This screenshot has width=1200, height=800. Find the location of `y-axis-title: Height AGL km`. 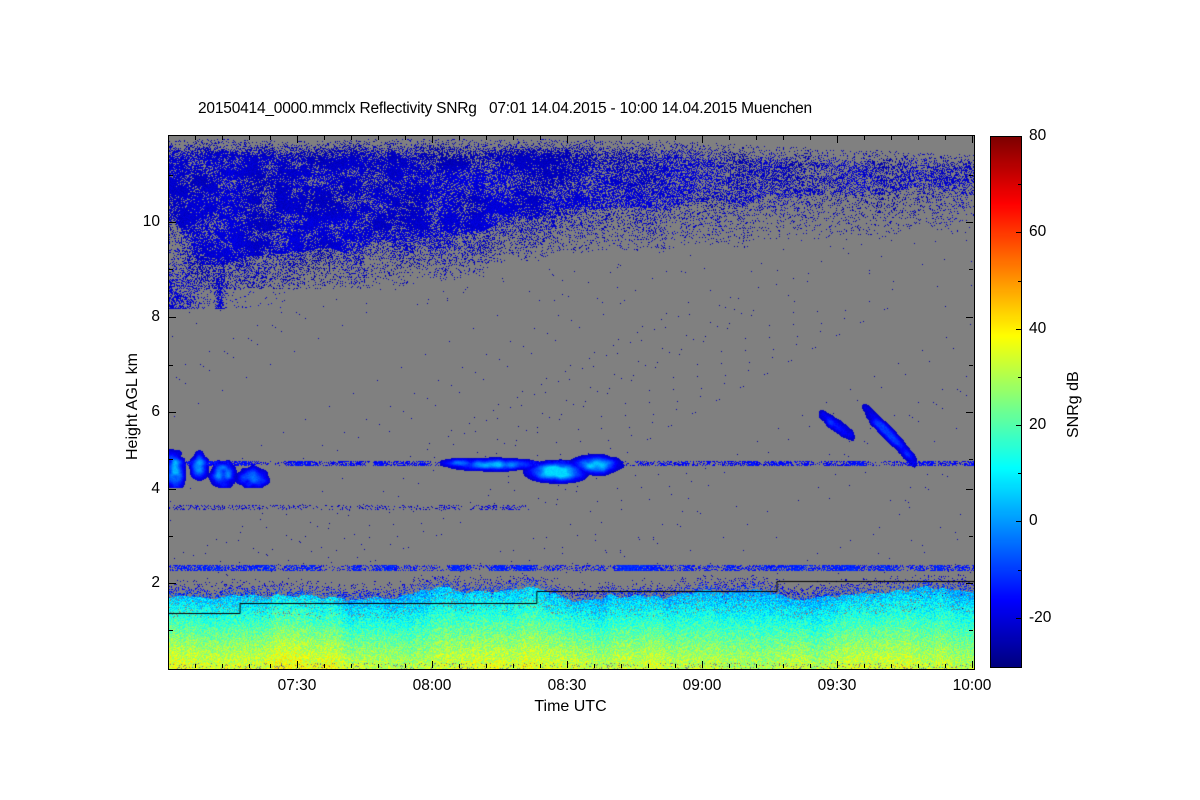

y-axis-title: Height AGL km is located at coordinates (132, 406).